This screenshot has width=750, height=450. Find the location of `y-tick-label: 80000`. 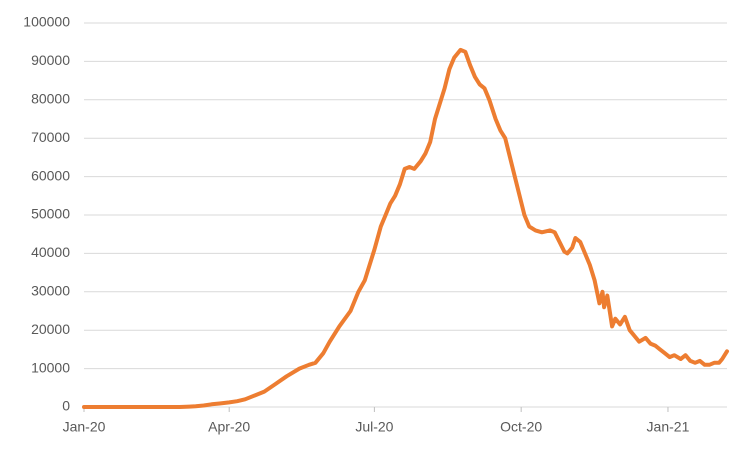

y-tick-label: 80000 is located at coordinates (50, 99).